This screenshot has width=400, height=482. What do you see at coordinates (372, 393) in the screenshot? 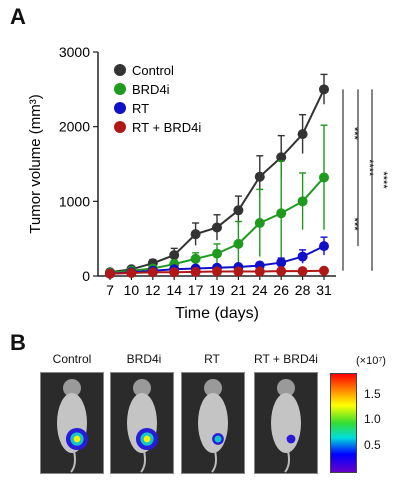
I see `colorbar-tick-label: 1.5` at bounding box center [372, 393].